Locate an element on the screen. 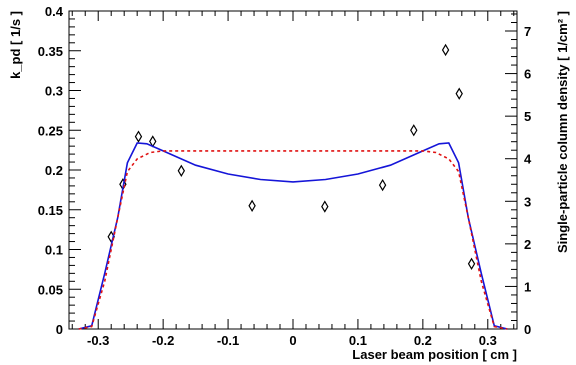 The image size is (576, 365). y-left-tick-label: 0.1 is located at coordinates (54, 250).